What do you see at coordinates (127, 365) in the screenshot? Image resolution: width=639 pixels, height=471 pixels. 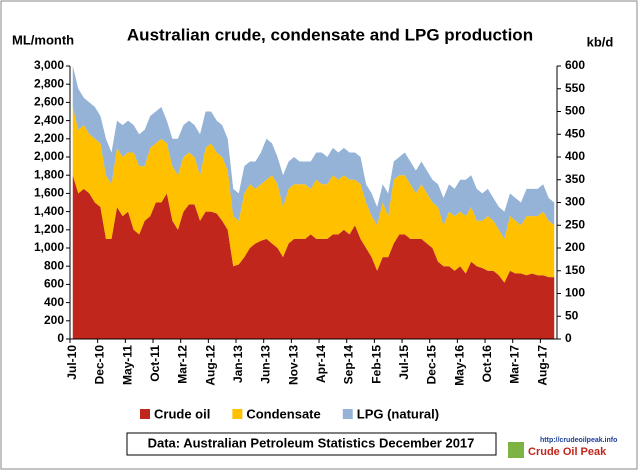 I see `x-tick-label: May-11` at bounding box center [127, 365].